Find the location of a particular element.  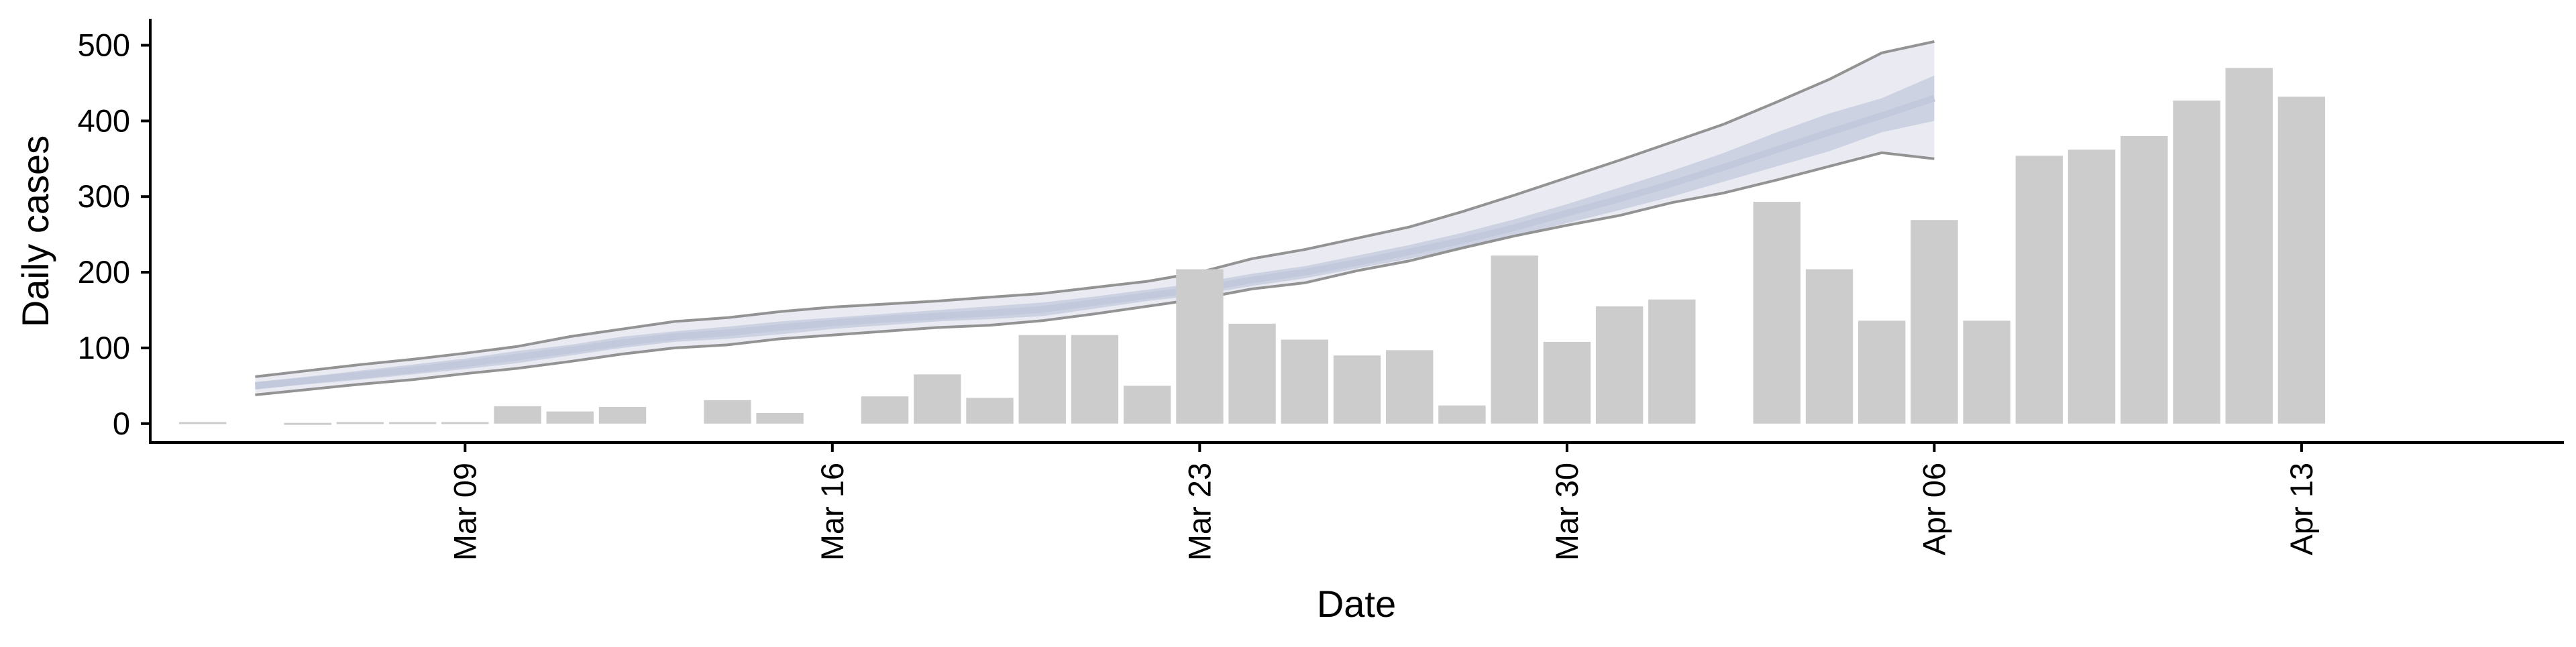

y-tick-label: 100 is located at coordinates (104, 347).